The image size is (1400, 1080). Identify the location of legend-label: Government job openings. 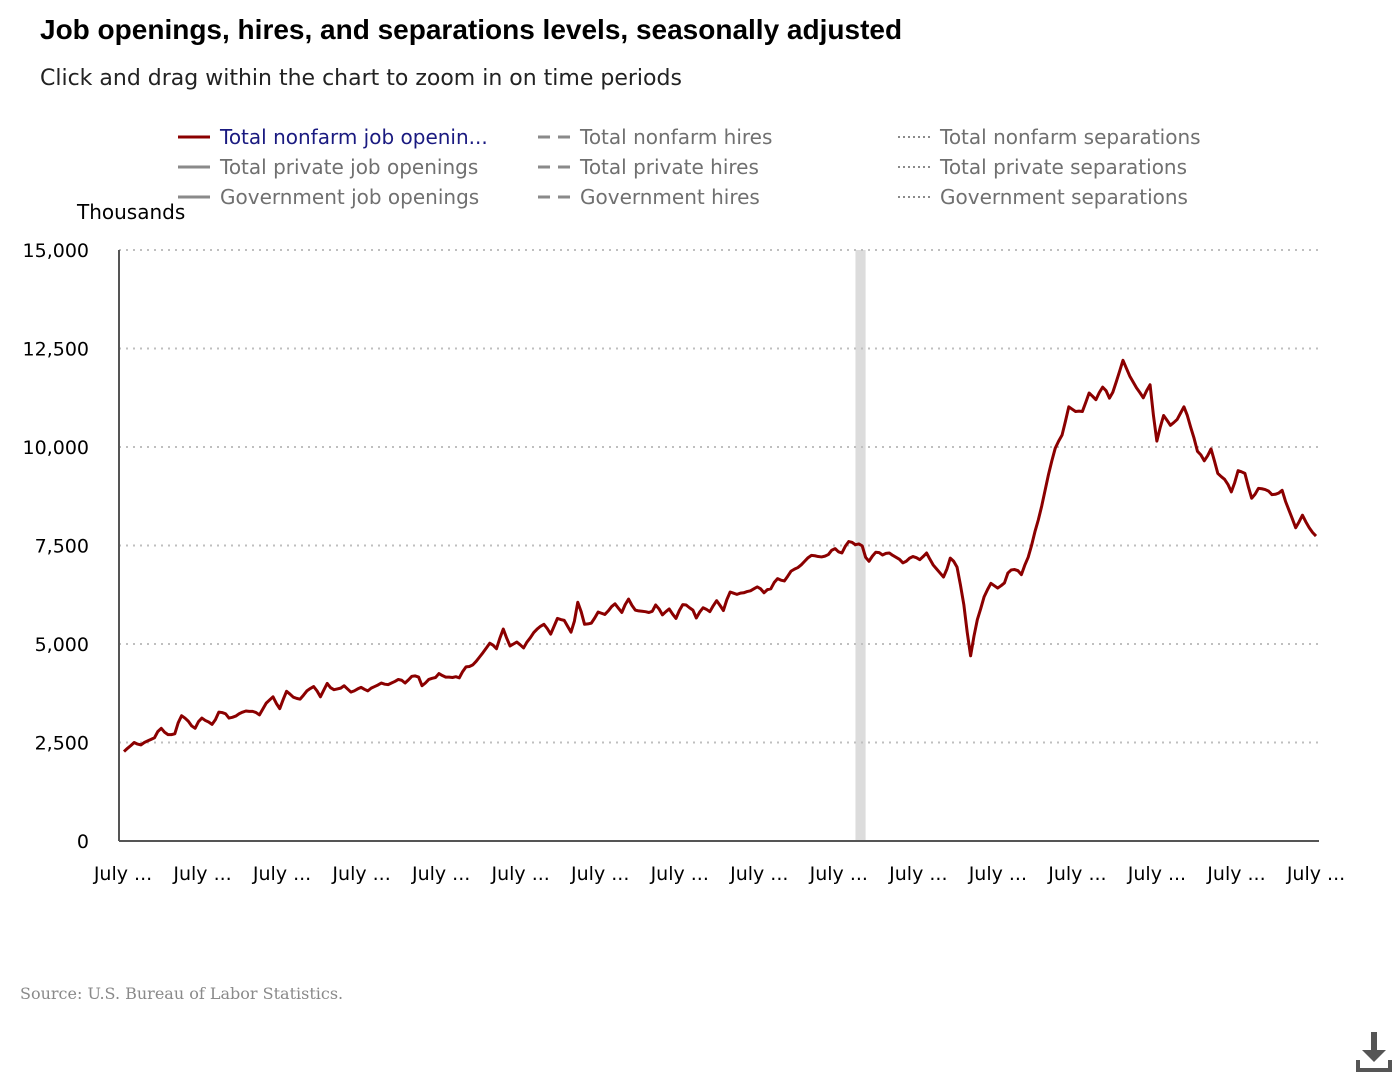
(349, 197).